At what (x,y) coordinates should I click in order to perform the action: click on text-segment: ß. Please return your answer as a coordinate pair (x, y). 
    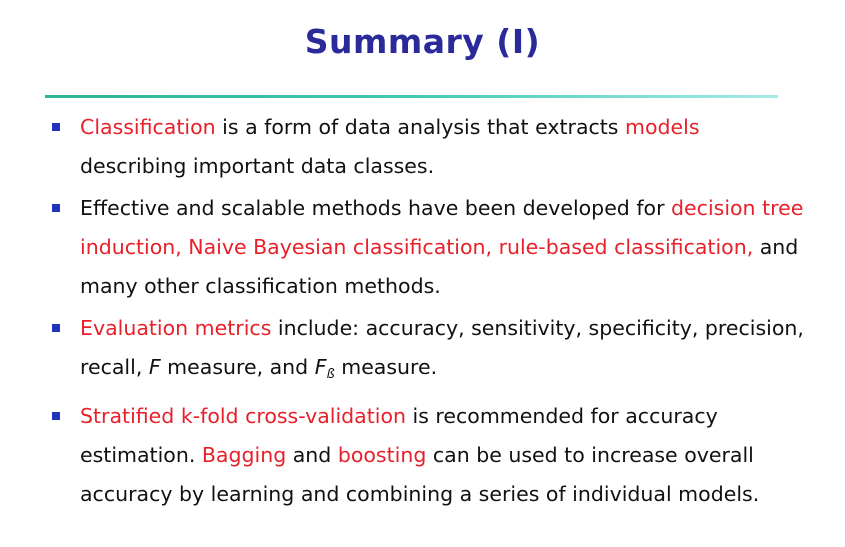
    Looking at the image, I should click on (330, 374).